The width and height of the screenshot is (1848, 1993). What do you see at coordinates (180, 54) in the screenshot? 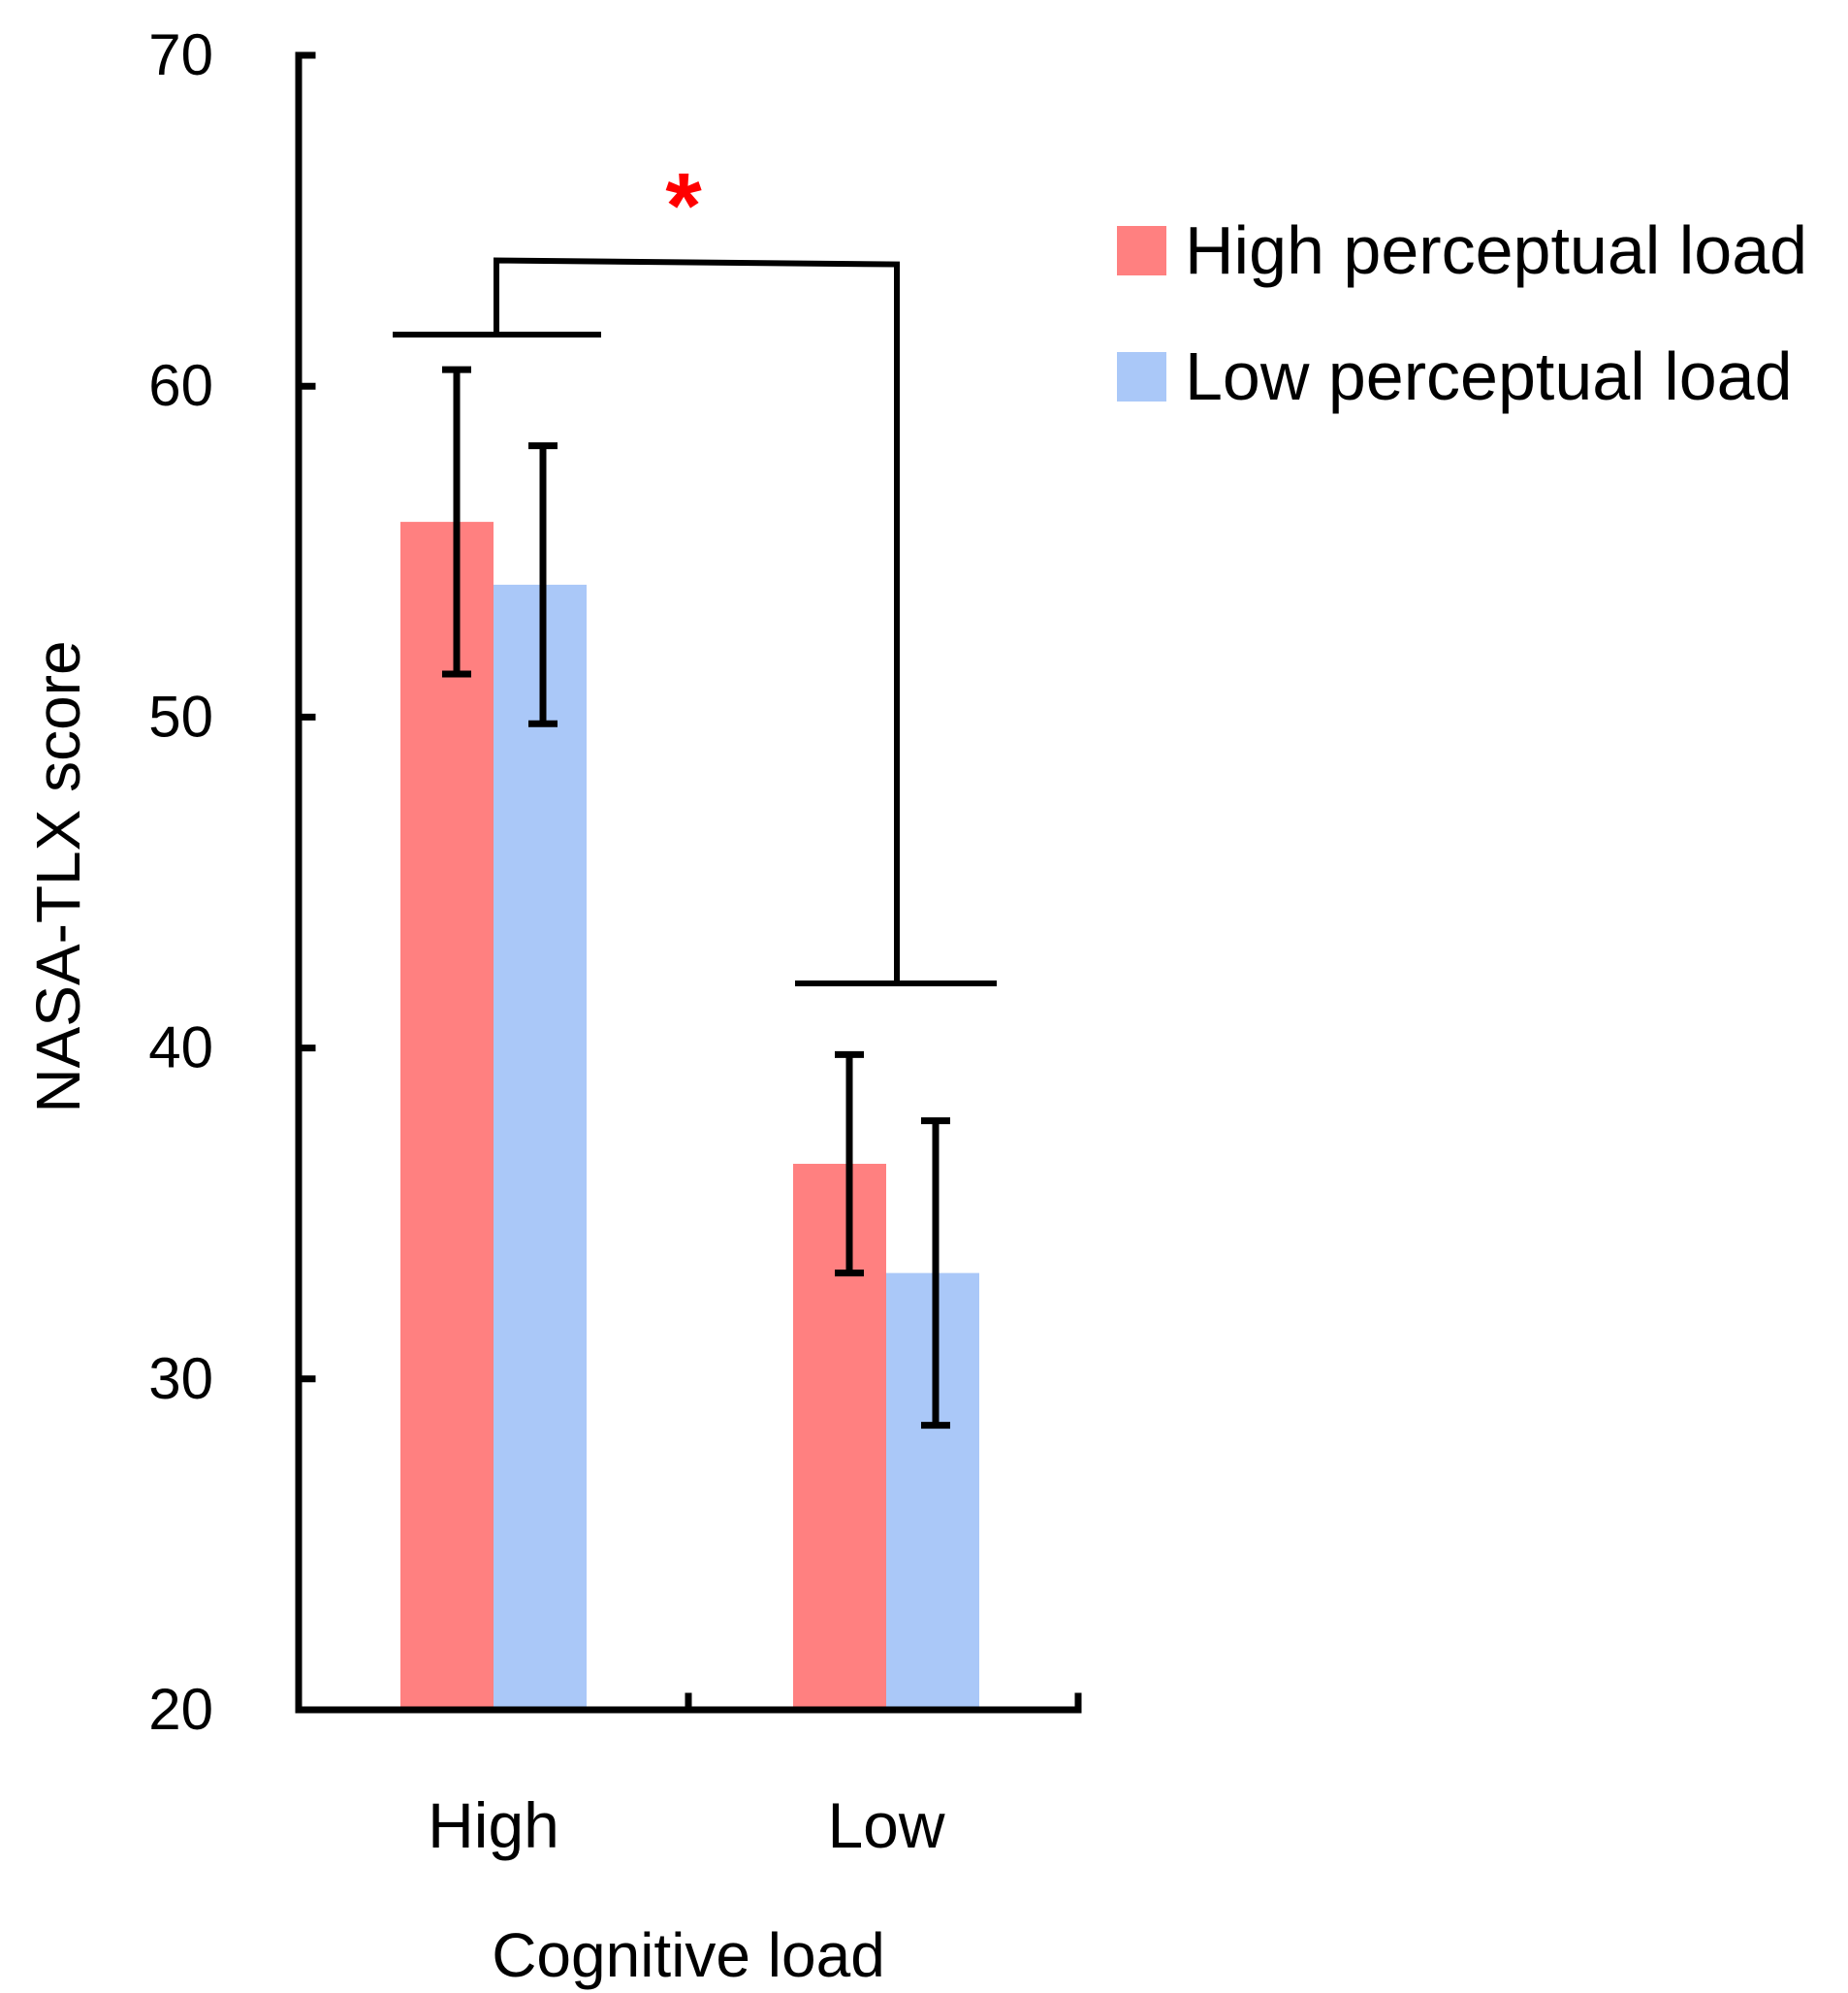
I see `y-tick-label-70: 70` at bounding box center [180, 54].